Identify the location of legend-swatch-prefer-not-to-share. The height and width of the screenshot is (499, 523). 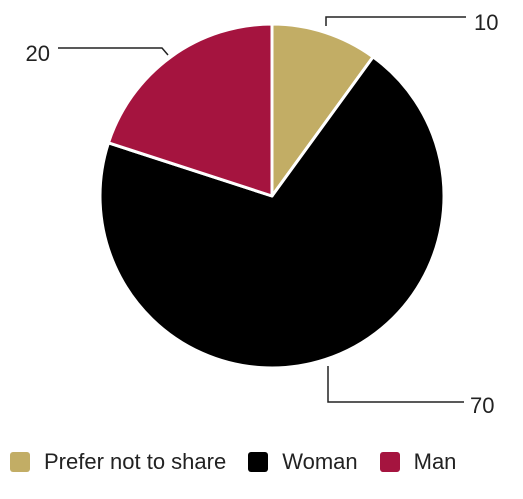
(20, 462).